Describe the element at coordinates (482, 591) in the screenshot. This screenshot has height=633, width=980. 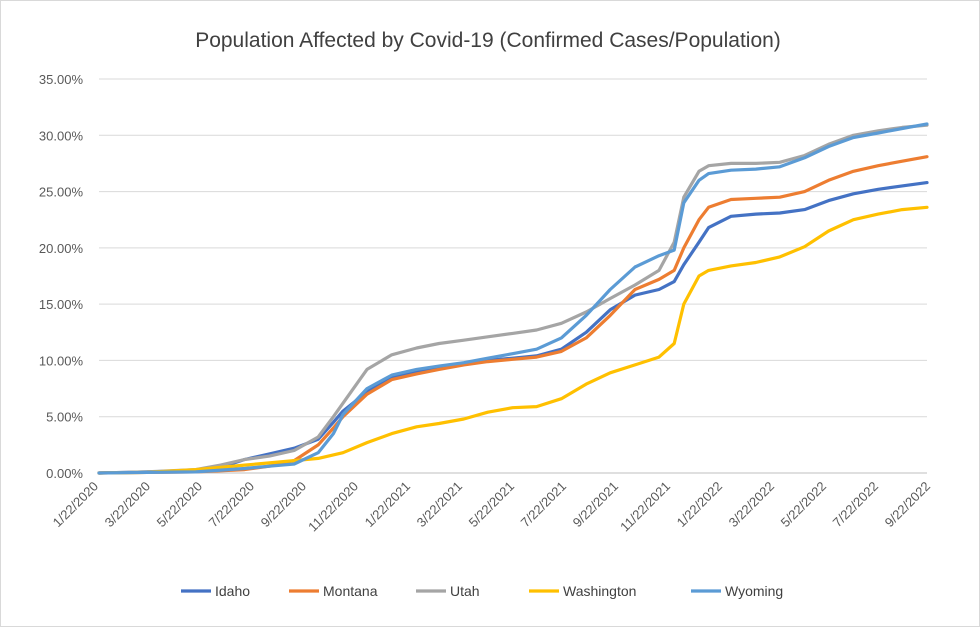
I see `legend: Idaho Montana Utah Washington Wyoming` at that location.